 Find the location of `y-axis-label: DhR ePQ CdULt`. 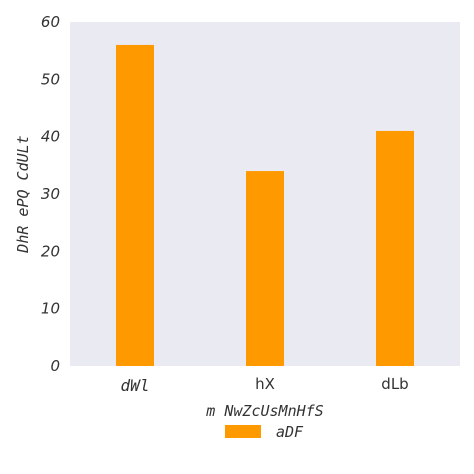

y-axis-label: DhR ePQ CdULt is located at coordinates (23, 194).